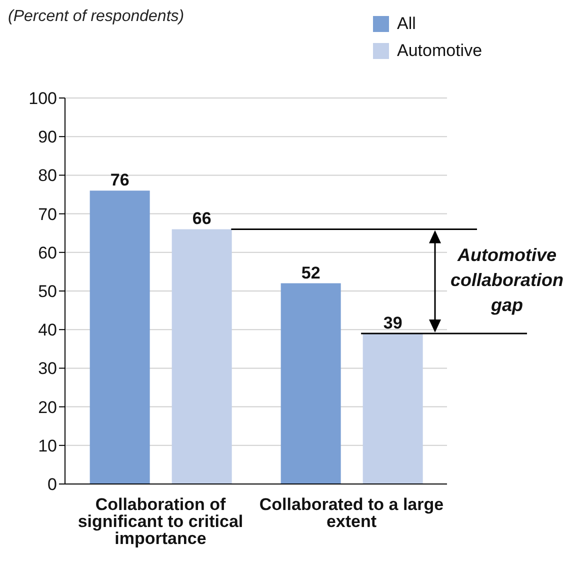  Describe the element at coordinates (47, 214) in the screenshot. I see `y-tick-label: 70` at that location.